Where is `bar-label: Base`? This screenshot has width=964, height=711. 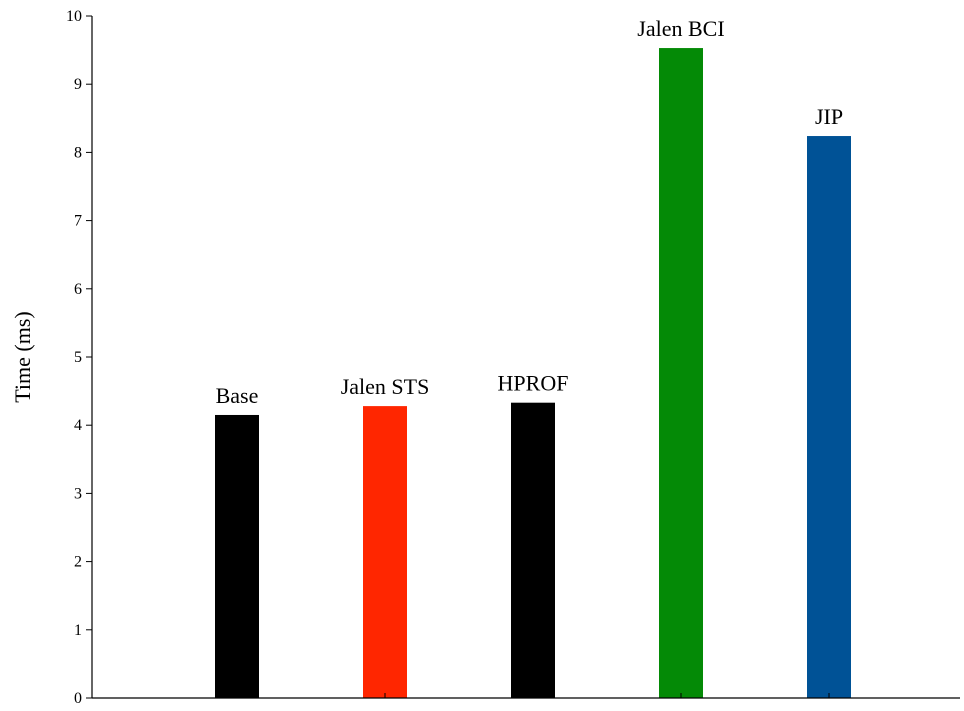 bar-label: Base is located at coordinates (237, 395).